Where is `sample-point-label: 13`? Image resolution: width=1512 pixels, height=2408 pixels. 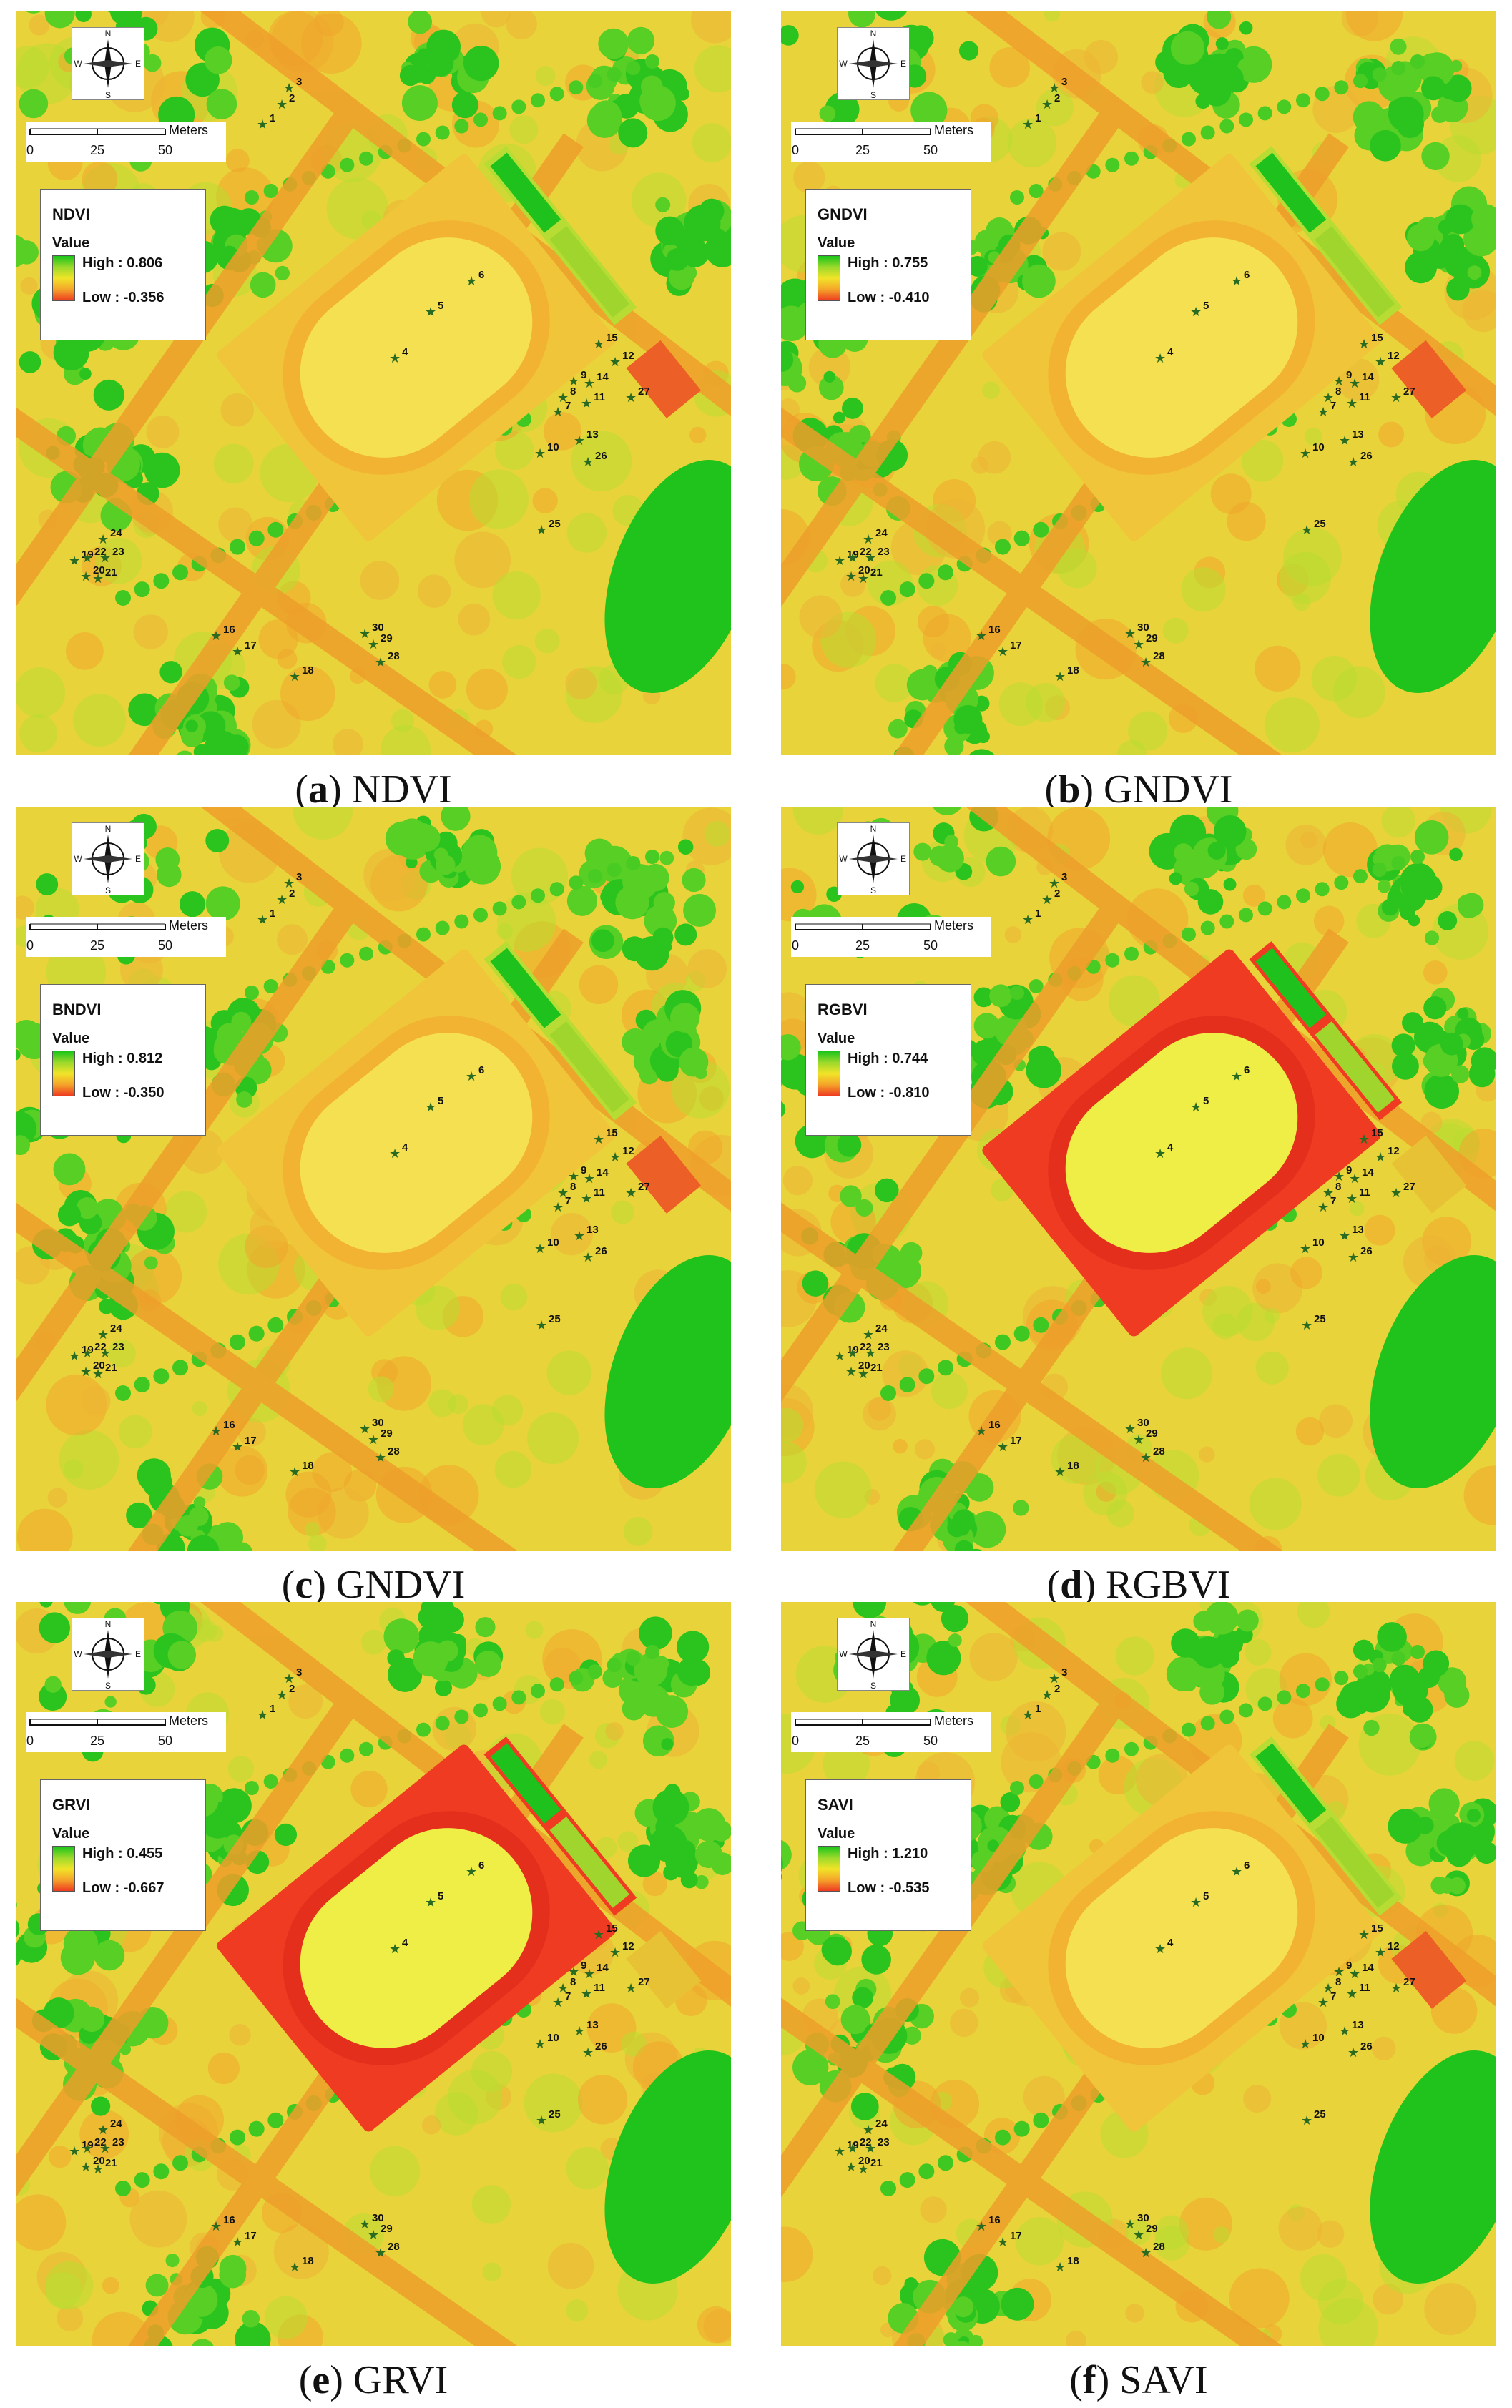 sample-point-label: 13 is located at coordinates (592, 2025).